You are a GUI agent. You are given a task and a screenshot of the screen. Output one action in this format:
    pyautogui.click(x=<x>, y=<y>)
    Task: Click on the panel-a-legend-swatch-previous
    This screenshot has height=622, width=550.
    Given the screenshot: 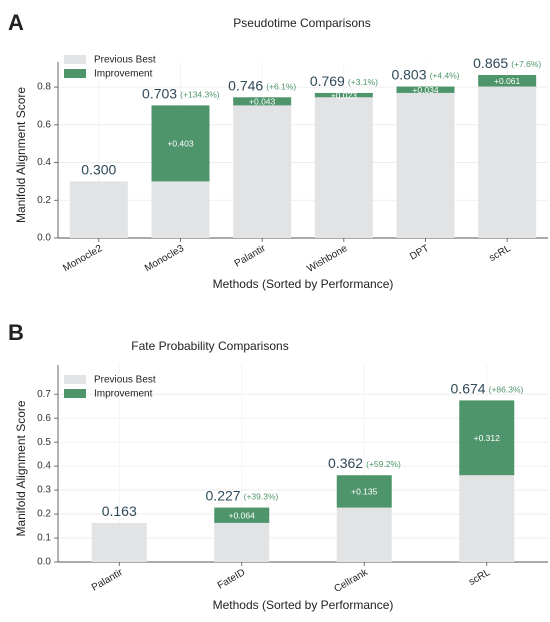 What is the action you would take?
    pyautogui.click(x=75, y=59)
    